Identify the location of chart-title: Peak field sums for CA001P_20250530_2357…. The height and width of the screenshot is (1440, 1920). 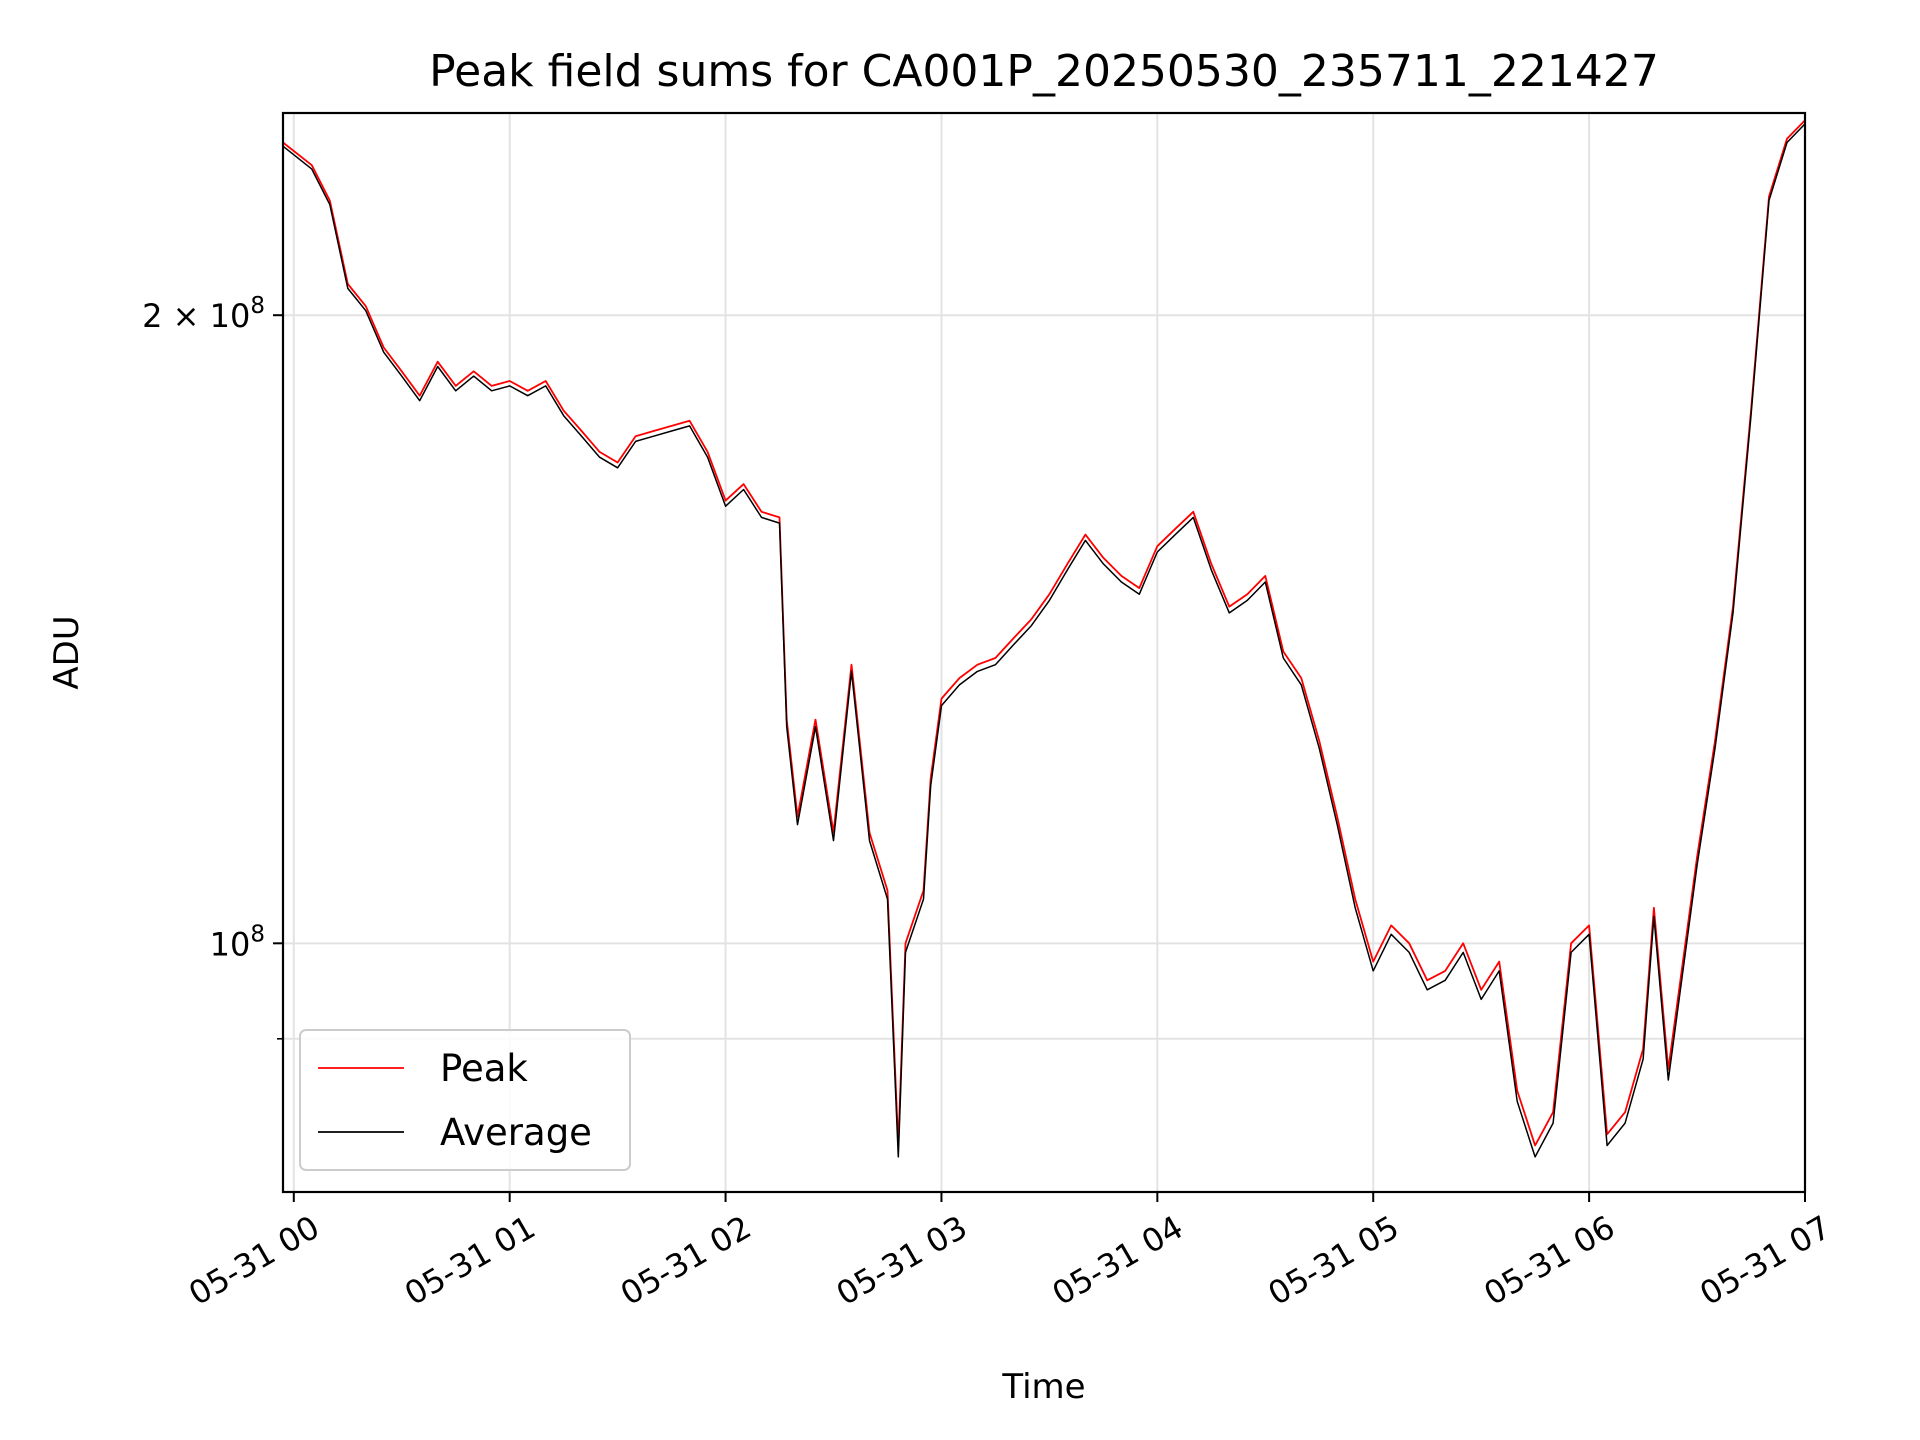
(1044, 71).